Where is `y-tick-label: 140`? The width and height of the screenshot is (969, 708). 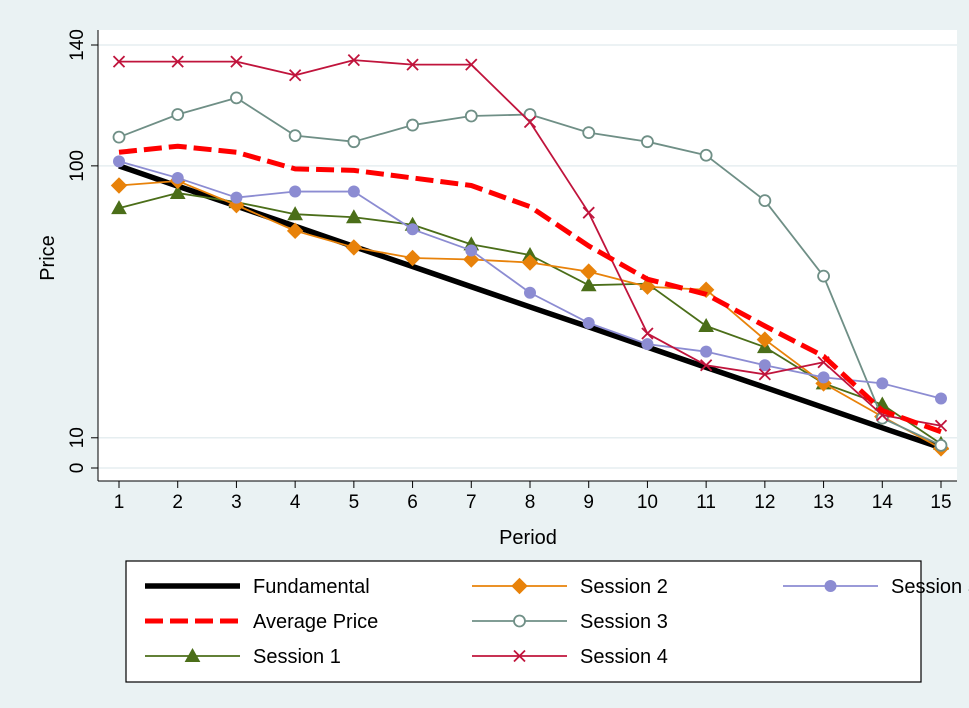
y-tick-label: 140 is located at coordinates (77, 45).